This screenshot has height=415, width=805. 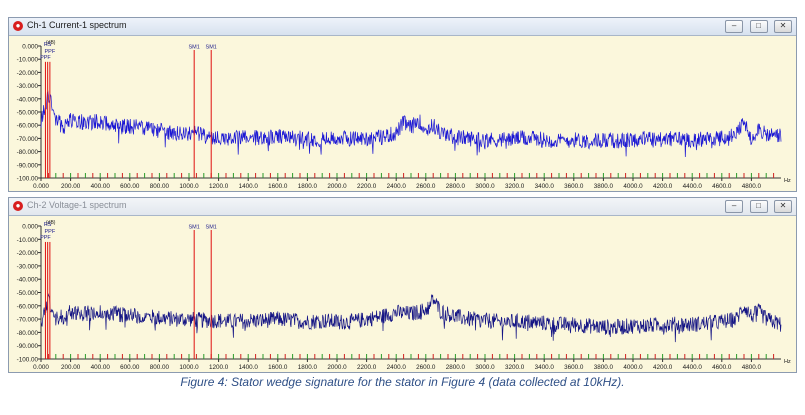 I want to click on current-spectrum-titlebar: ● Ch-1 Current-1 spectrum – □ ✕, so click(x=402, y=27).